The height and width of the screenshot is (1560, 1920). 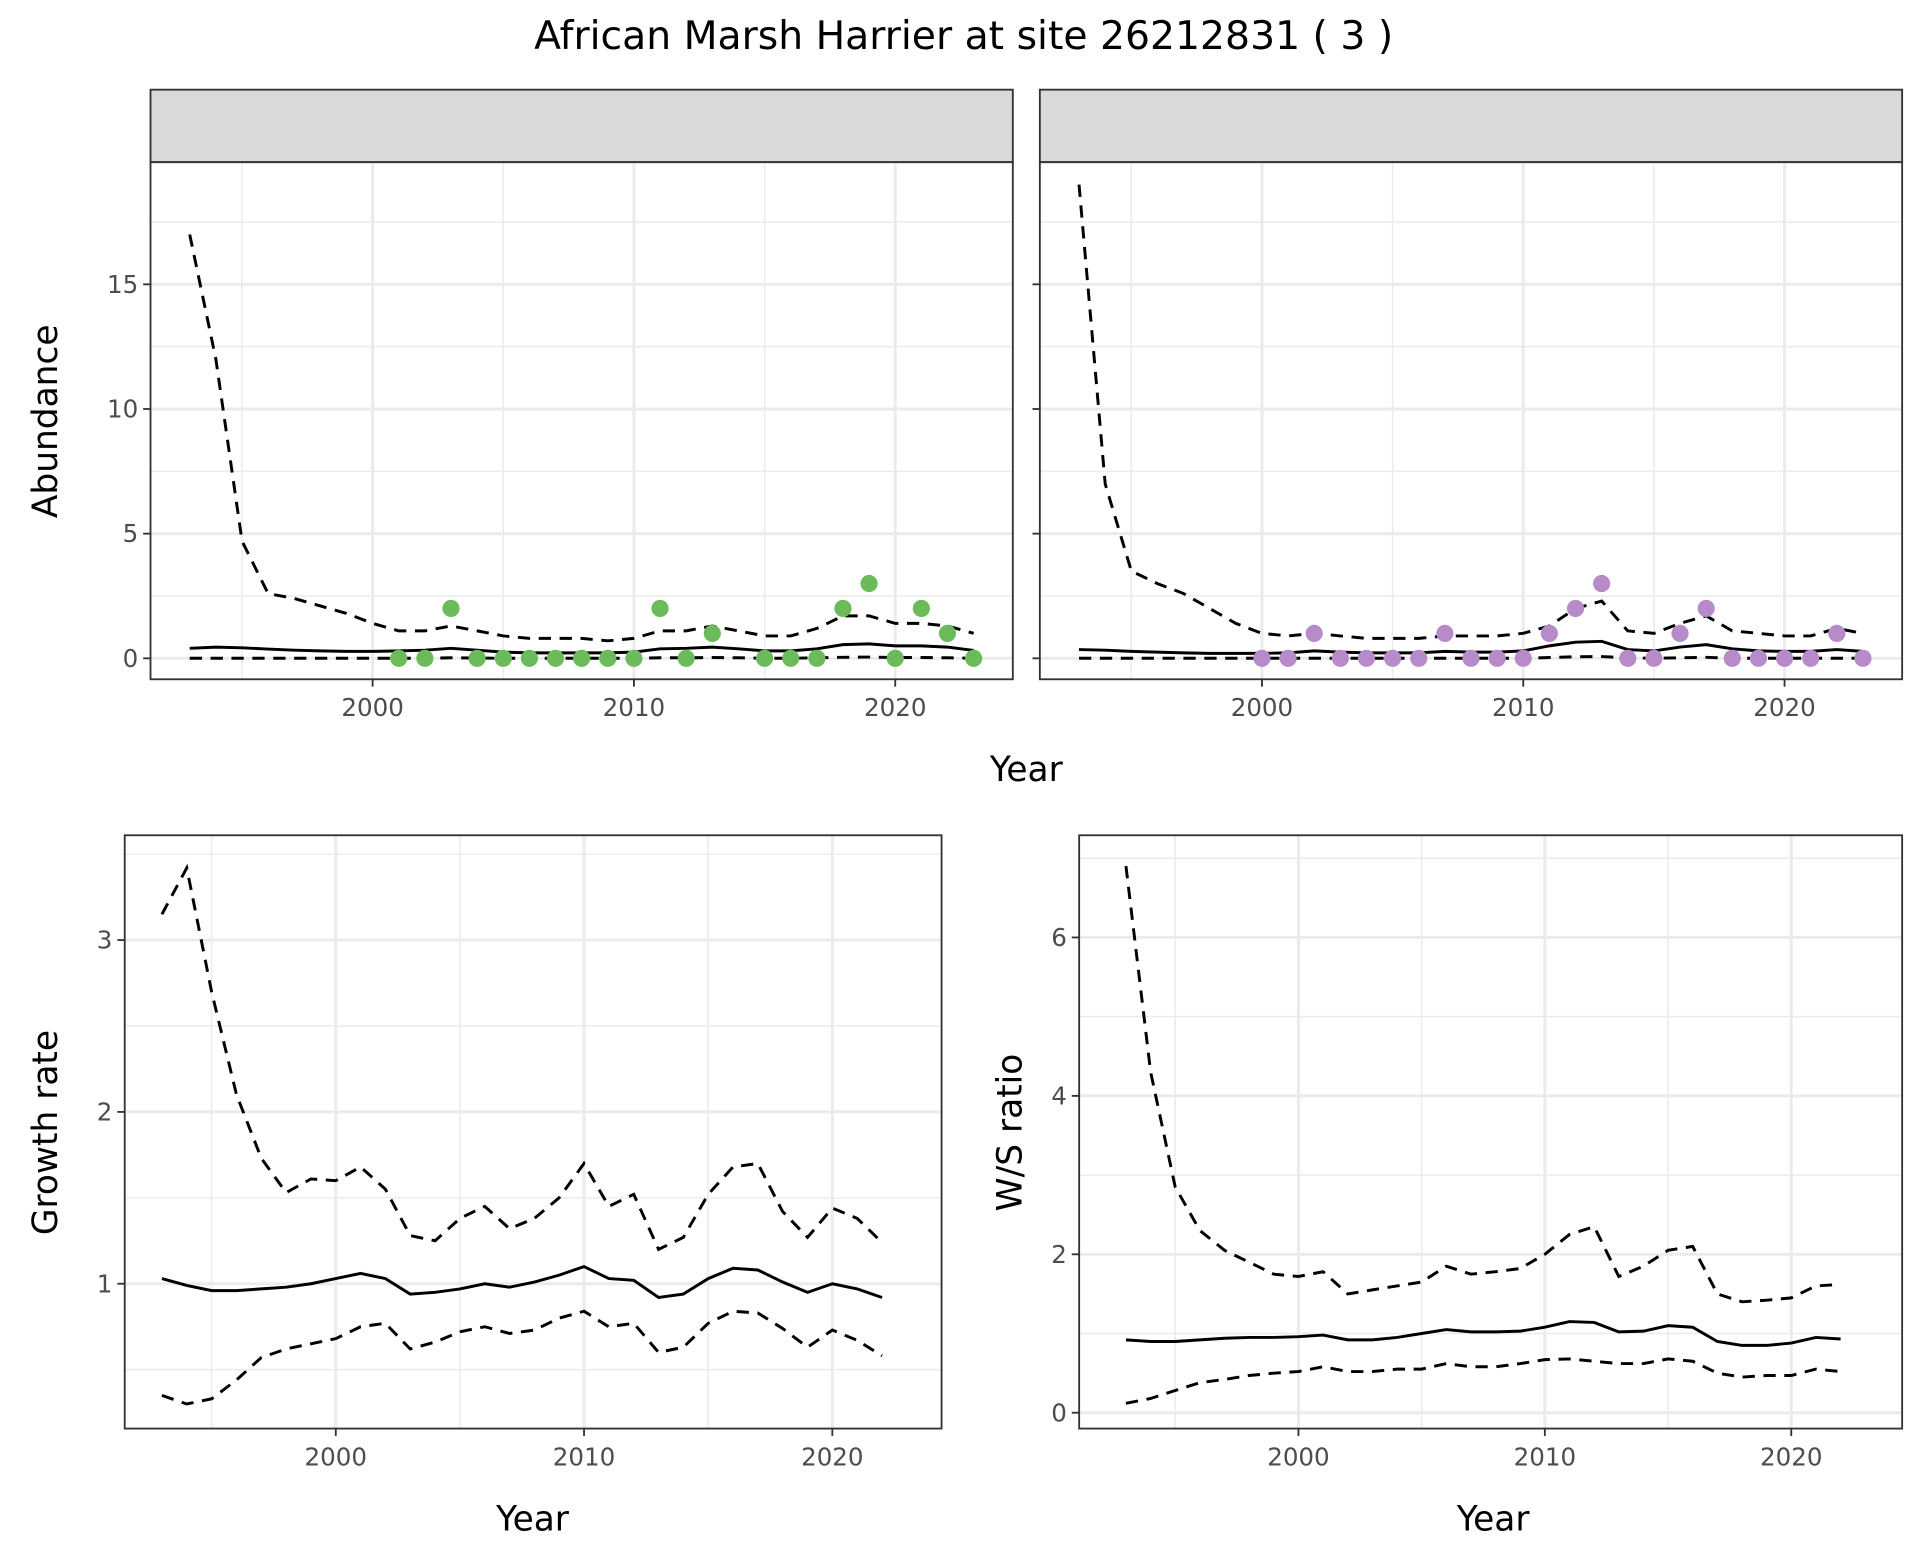 What do you see at coordinates (122, 284) in the screenshot?
I see `y-tick-label: 15` at bounding box center [122, 284].